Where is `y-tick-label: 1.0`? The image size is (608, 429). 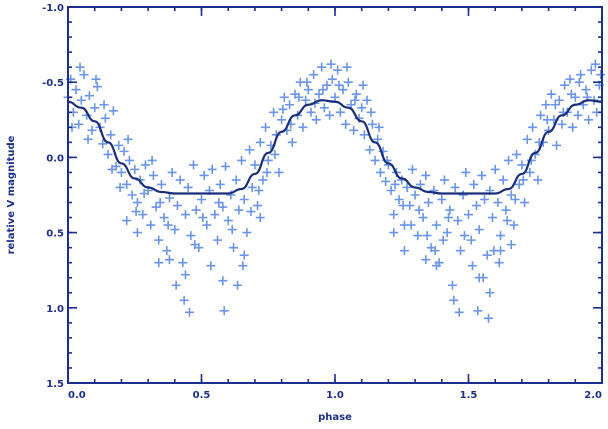 y-tick-label: 1.0 is located at coordinates (55, 309).